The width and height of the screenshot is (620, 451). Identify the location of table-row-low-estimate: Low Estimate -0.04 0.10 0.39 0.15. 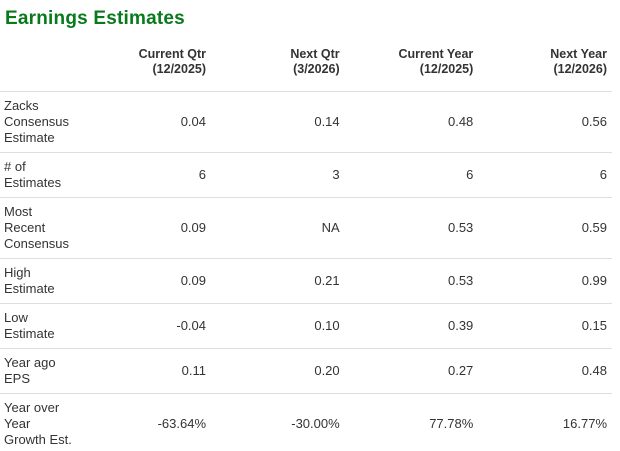
(306, 326).